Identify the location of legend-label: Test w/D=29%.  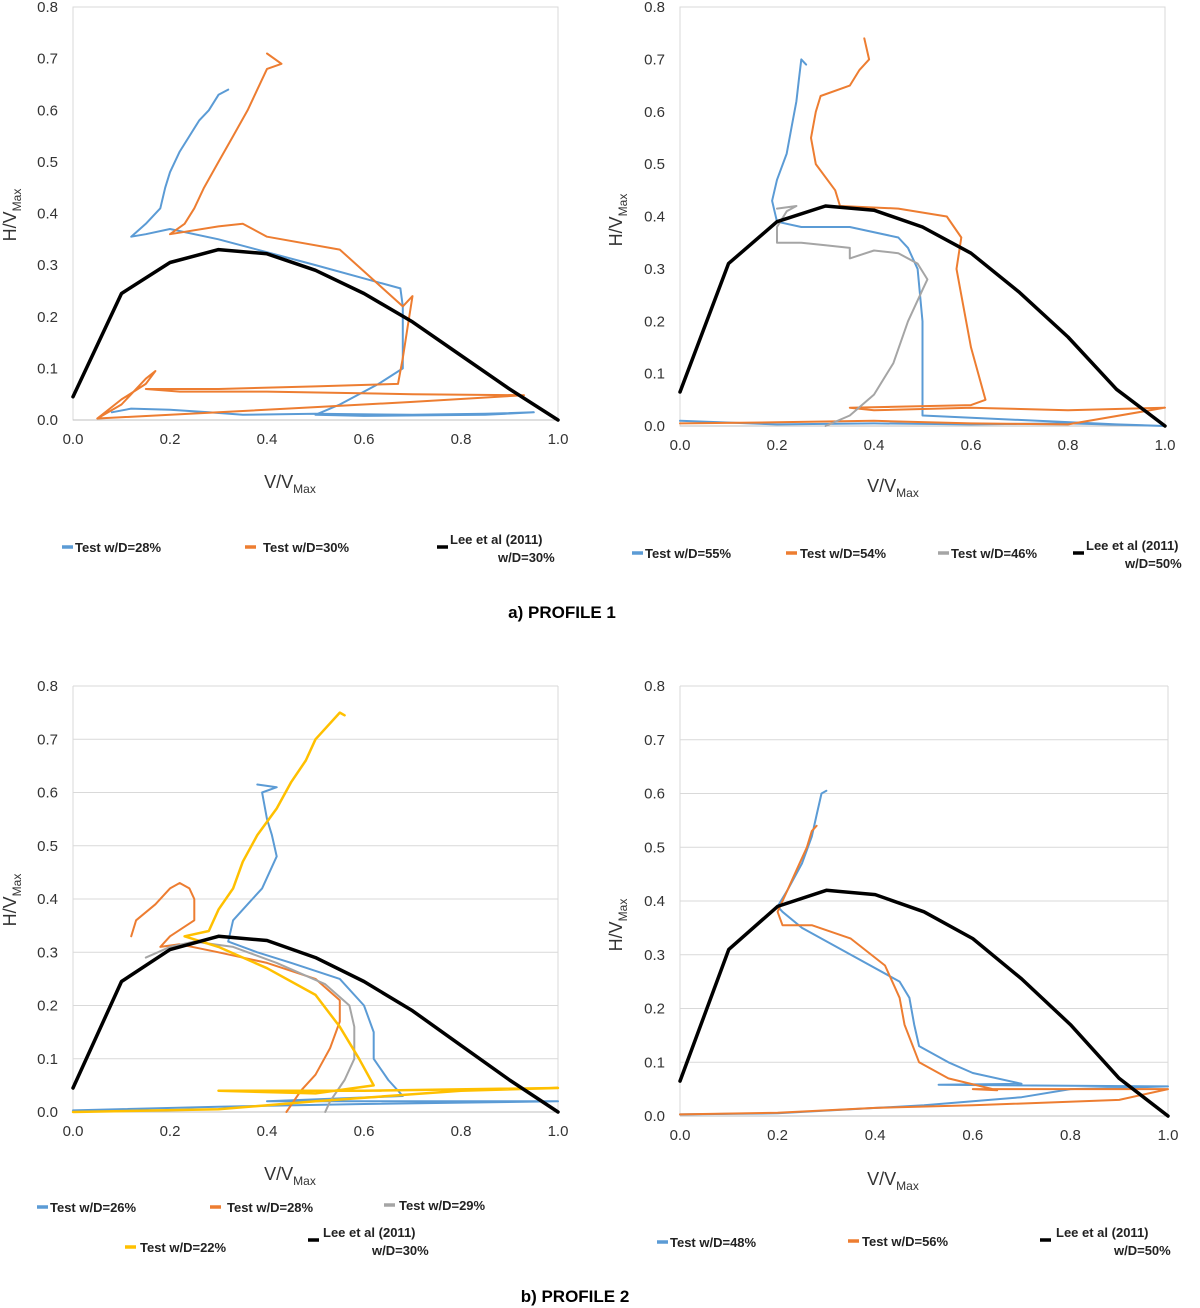
(442, 1205).